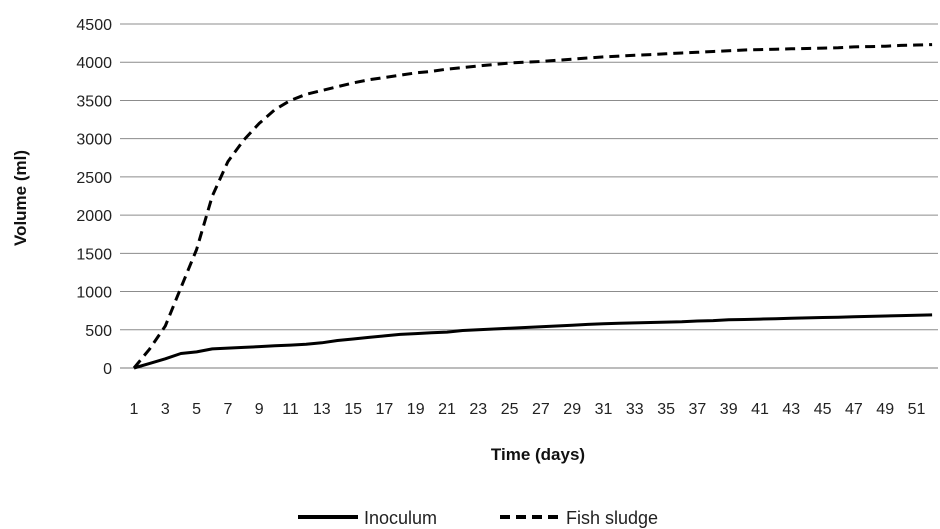  Describe the element at coordinates (604, 409) in the screenshot. I see `x-tick-label: 31` at that location.